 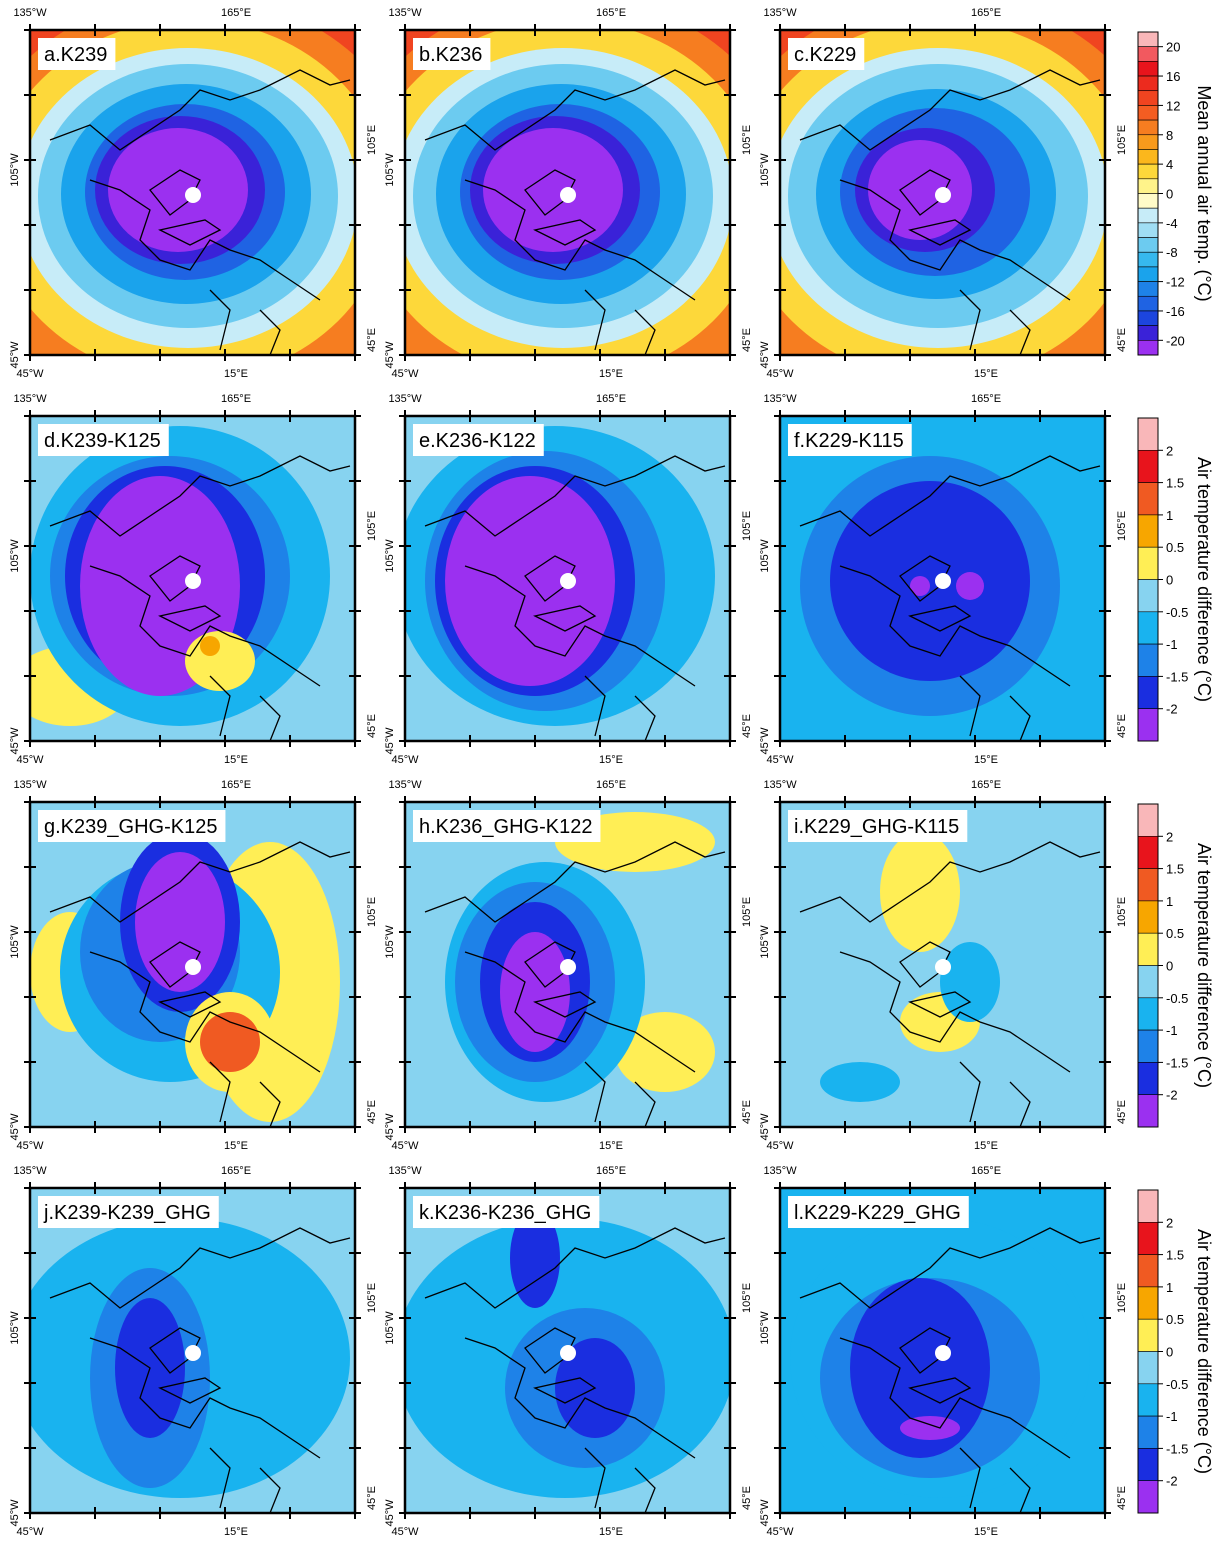 What do you see at coordinates (1173, 47) in the screenshot?
I see `colorbar-tick-label: 20` at bounding box center [1173, 47].